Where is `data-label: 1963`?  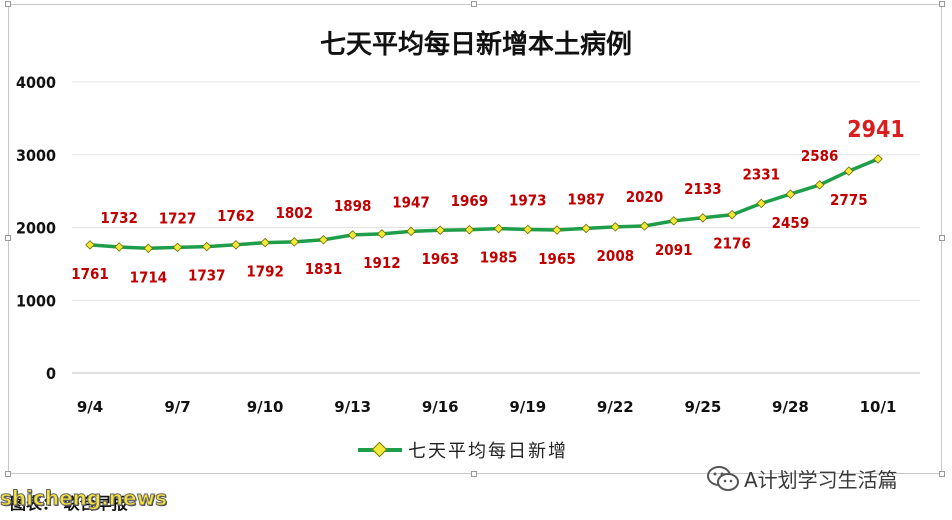
data-label: 1963 is located at coordinates (440, 259).